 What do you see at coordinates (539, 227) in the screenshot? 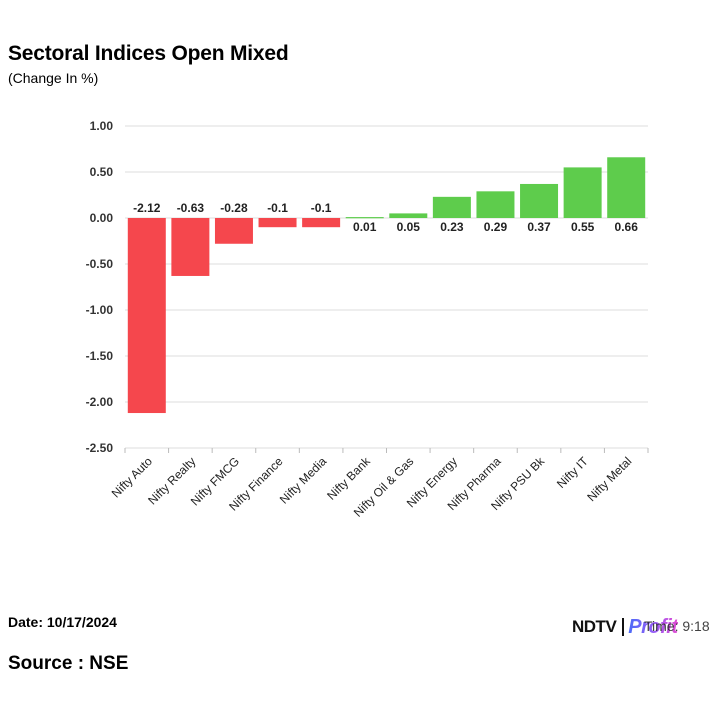
I see `data-label: 0.37` at bounding box center [539, 227].